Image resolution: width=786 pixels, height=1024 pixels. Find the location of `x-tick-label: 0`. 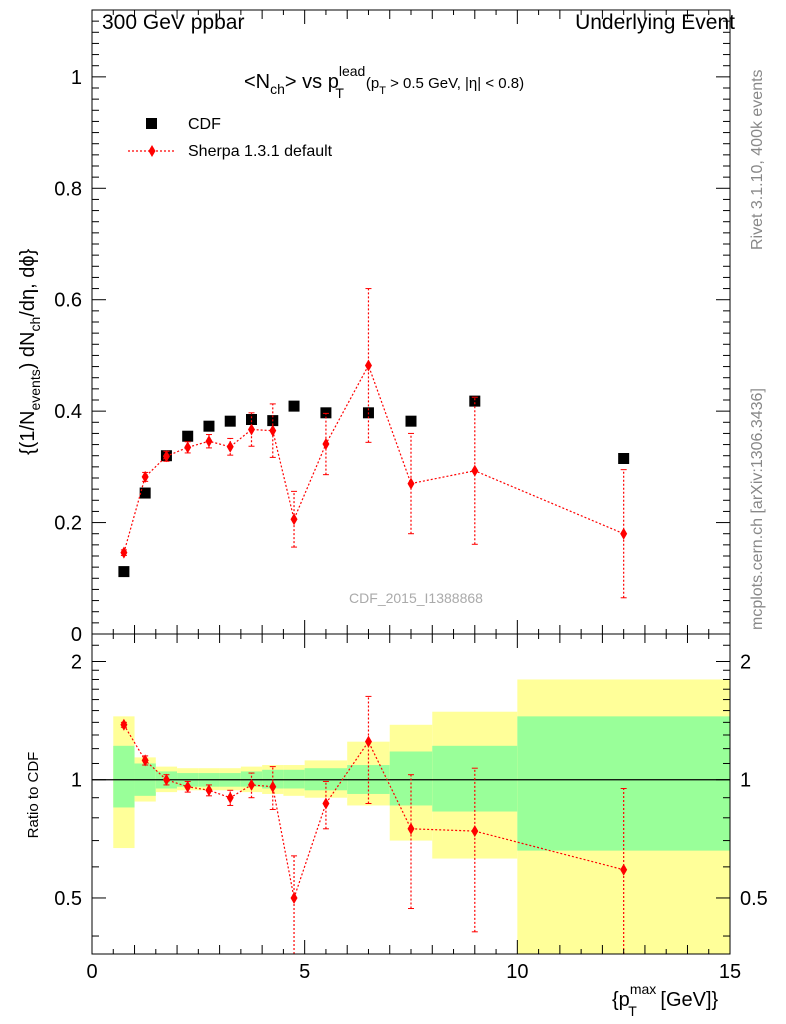

x-tick-label: 0 is located at coordinates (91, 972).